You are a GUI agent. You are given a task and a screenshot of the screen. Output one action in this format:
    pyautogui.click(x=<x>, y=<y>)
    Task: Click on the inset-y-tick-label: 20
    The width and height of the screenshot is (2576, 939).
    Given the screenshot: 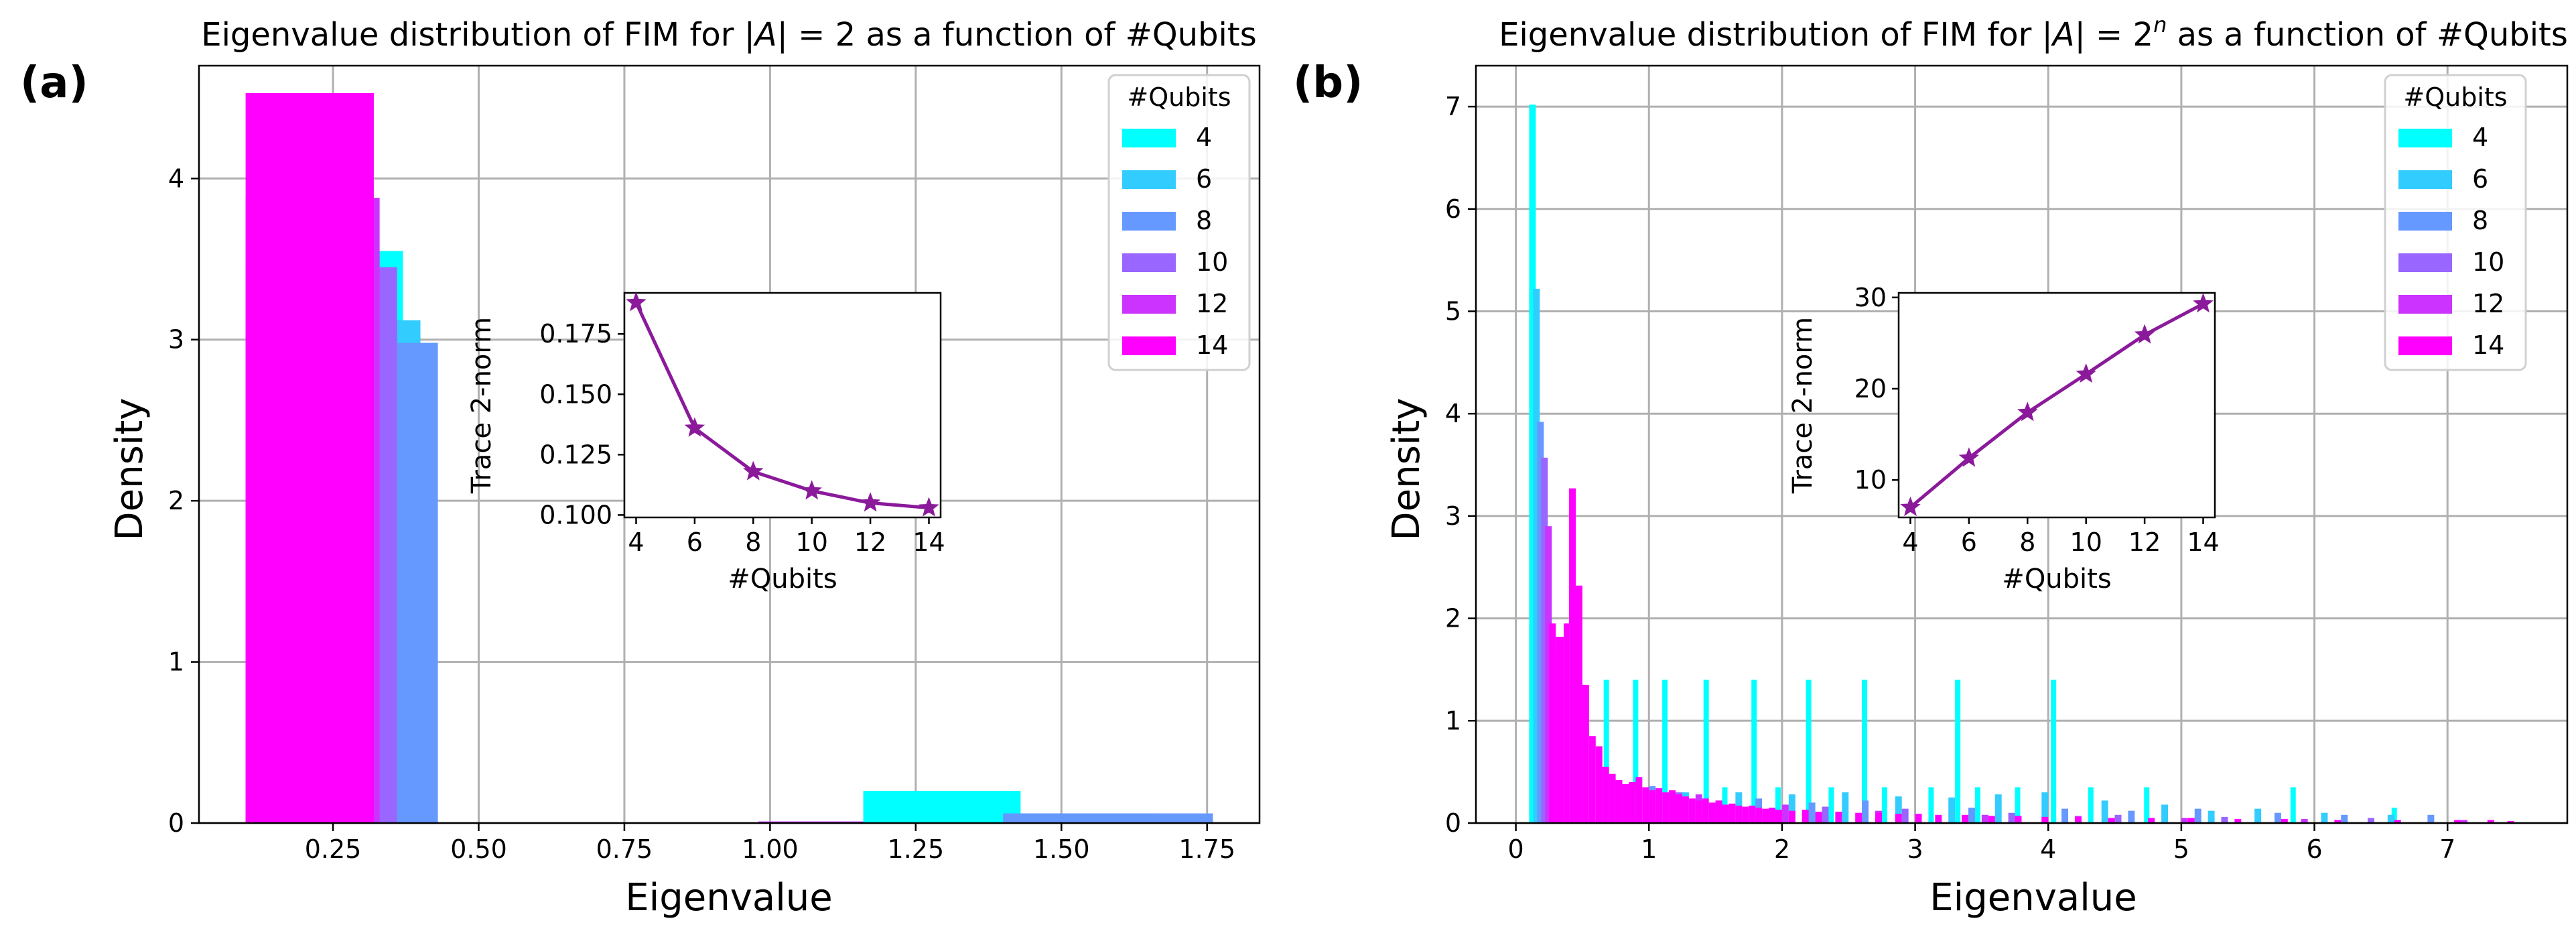 What is the action you would take?
    pyautogui.click(x=1870, y=388)
    